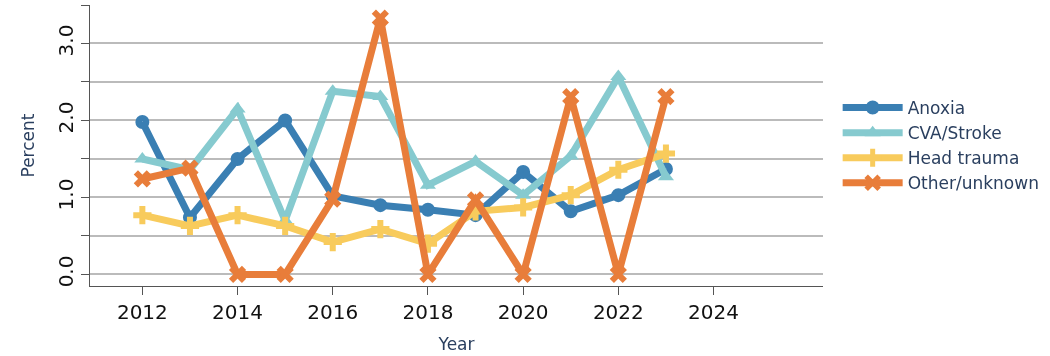 This screenshot has width=1050, height=356. Describe the element at coordinates (428, 312) in the screenshot. I see `x-tick-label: 2018` at that location.